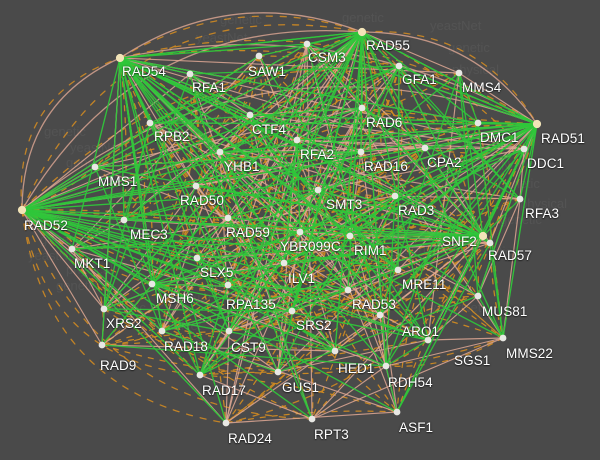  Describe the element at coordinates (537, 124) in the screenshot. I see `graph-node-rad51` at that location.